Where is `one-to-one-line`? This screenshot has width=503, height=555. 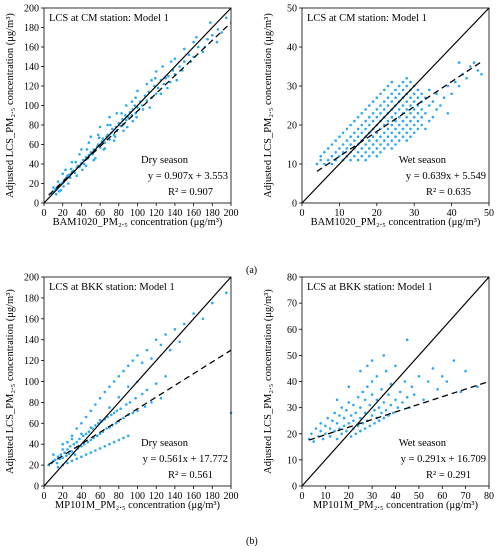
one-to-one-line is located at coordinates (395, 105).